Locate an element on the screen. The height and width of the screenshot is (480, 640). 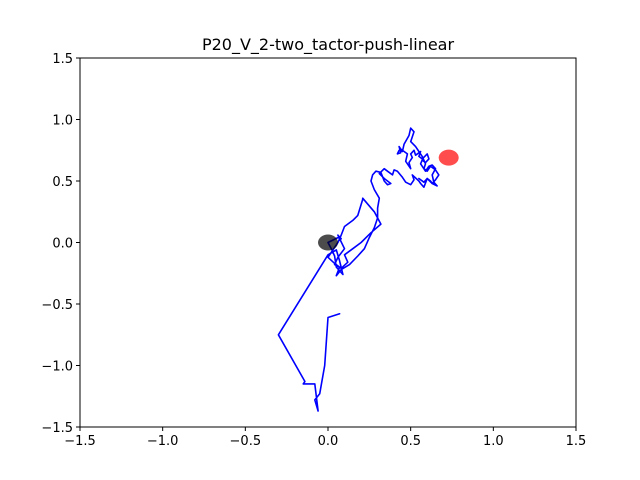
y-tick-label: −0.5 is located at coordinates (57, 305).